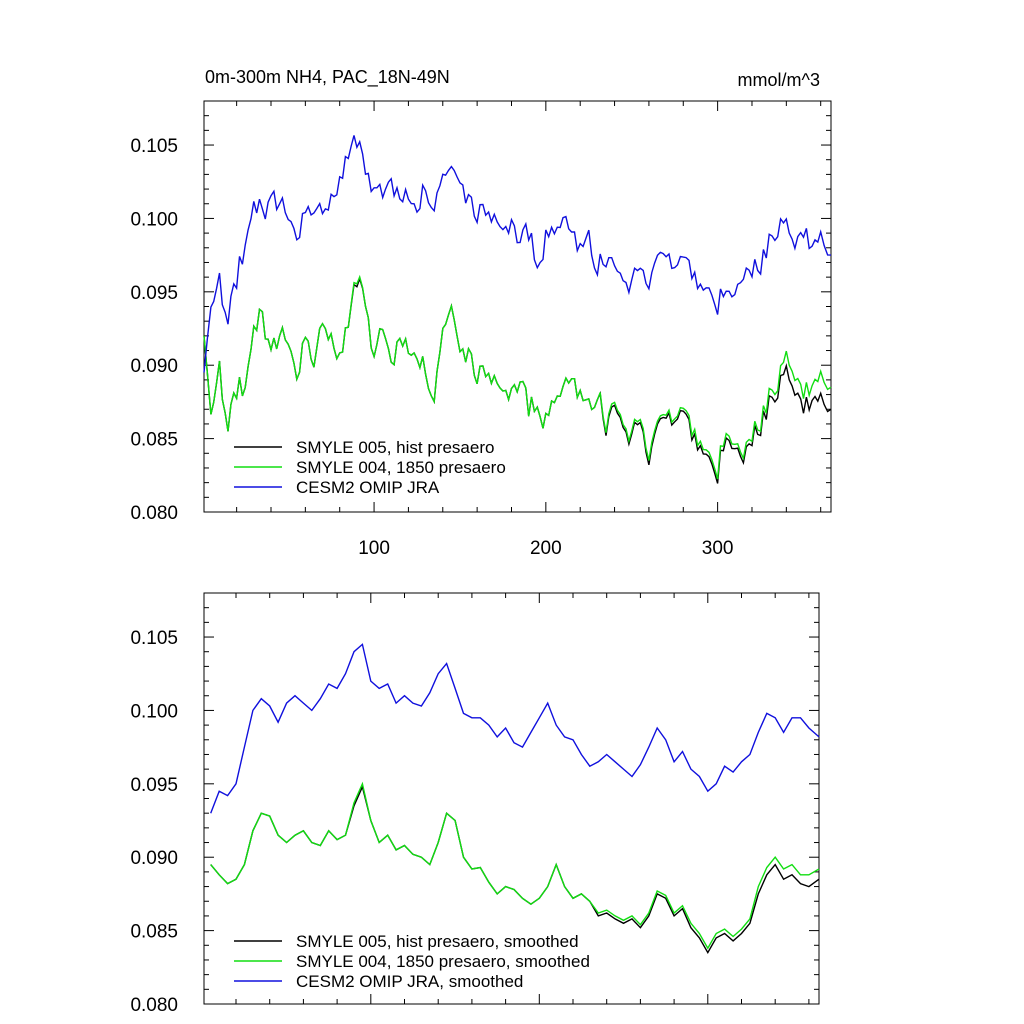 The image size is (1024, 1024). Describe the element at coordinates (437, 941) in the screenshot. I see `legend-label: SMYLE 005, hist presaero, smoothed` at that location.